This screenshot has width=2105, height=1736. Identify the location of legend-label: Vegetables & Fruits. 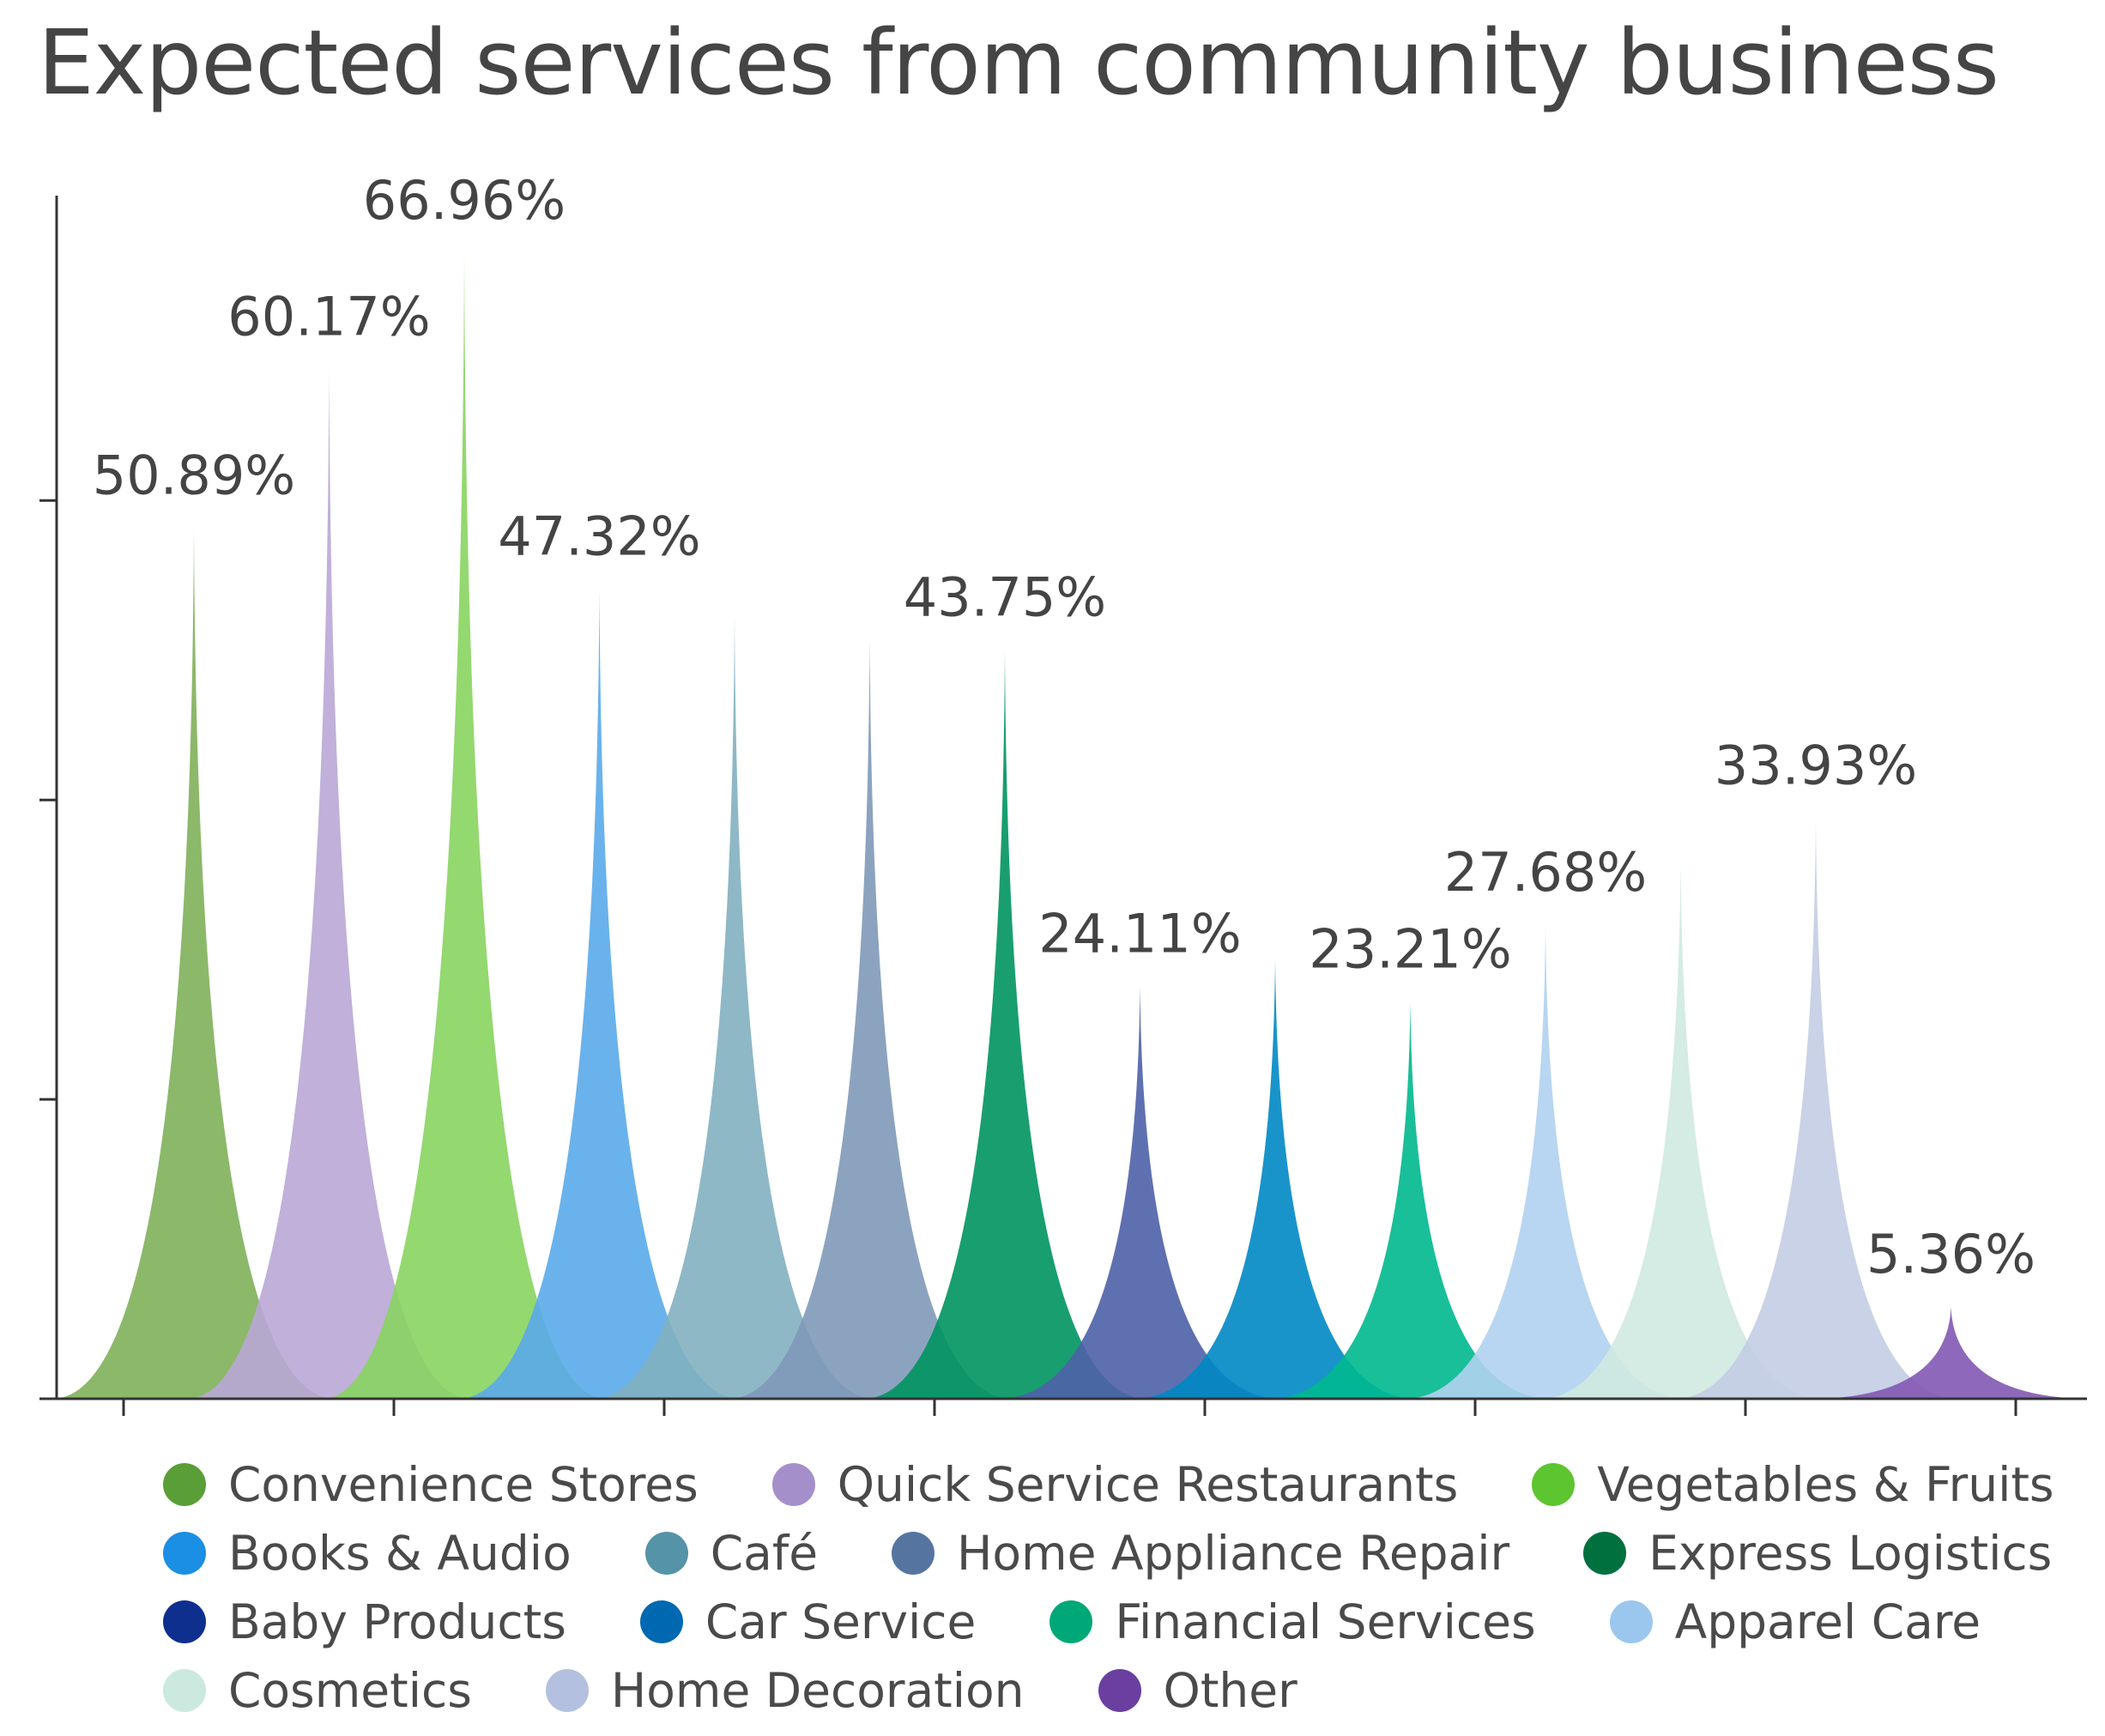
(1825, 1484).